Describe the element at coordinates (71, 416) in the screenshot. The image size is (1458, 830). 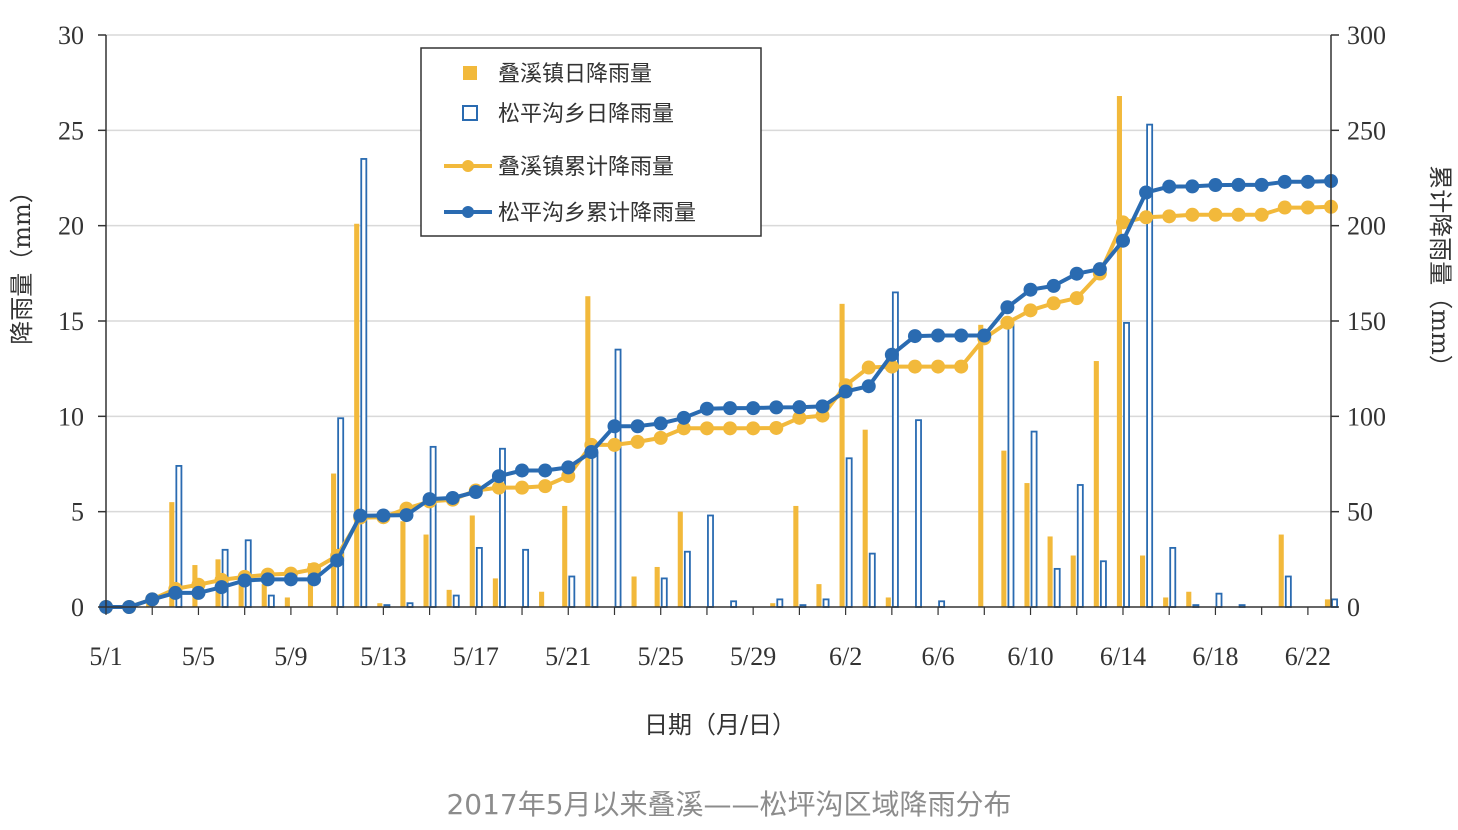
I see `y-left-tick-label: 10` at that location.